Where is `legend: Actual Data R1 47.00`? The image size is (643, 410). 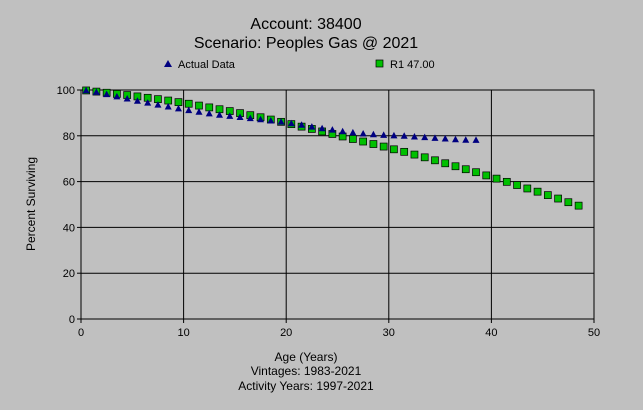 legend: Actual Data R1 47.00 is located at coordinates (299, 65).